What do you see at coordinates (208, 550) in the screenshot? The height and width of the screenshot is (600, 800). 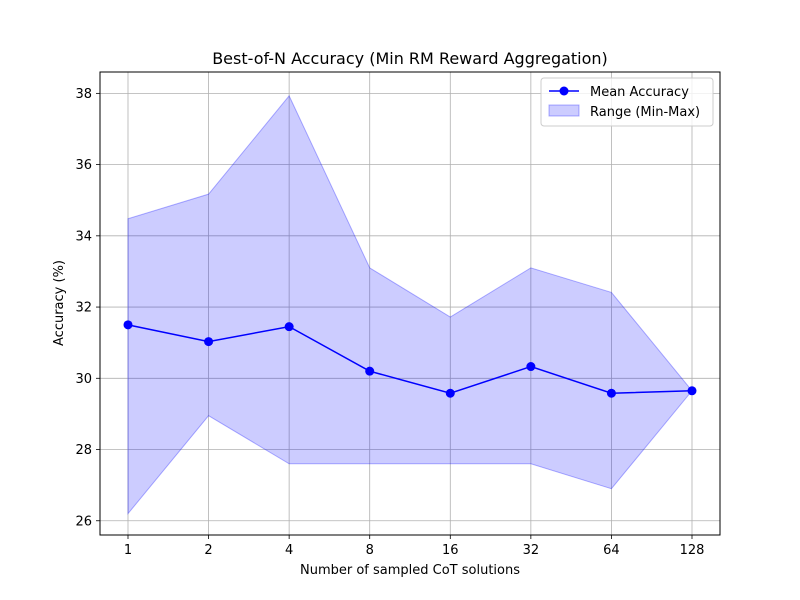 I see `x-tick-label: 2` at bounding box center [208, 550].